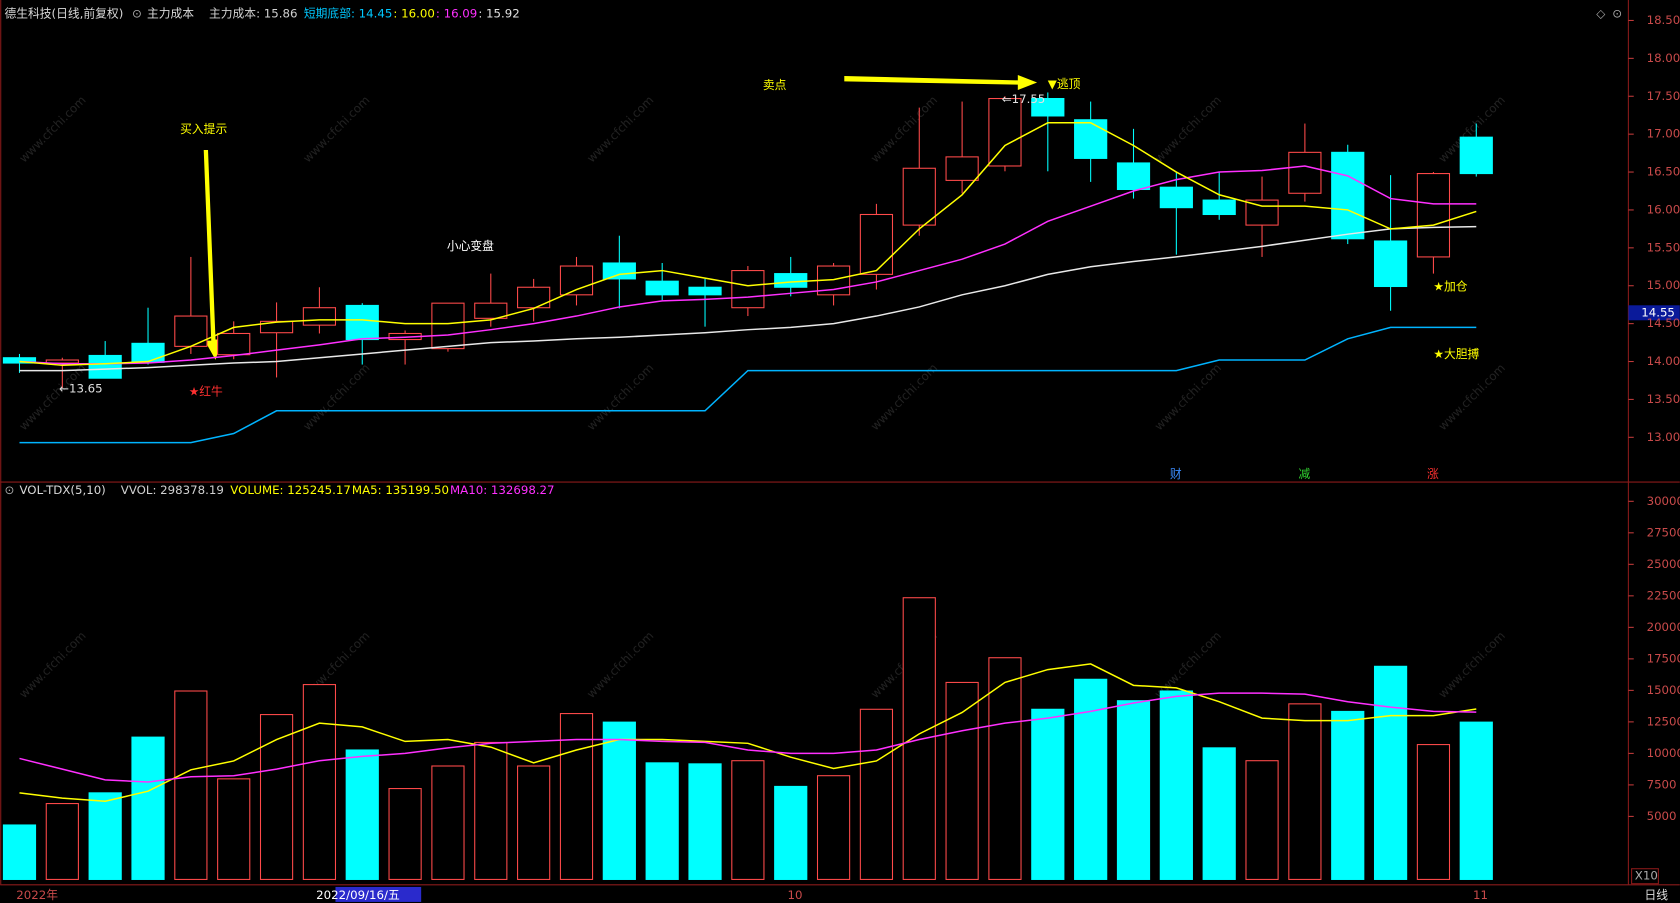  I want to click on scale-box, so click(1645, 876).